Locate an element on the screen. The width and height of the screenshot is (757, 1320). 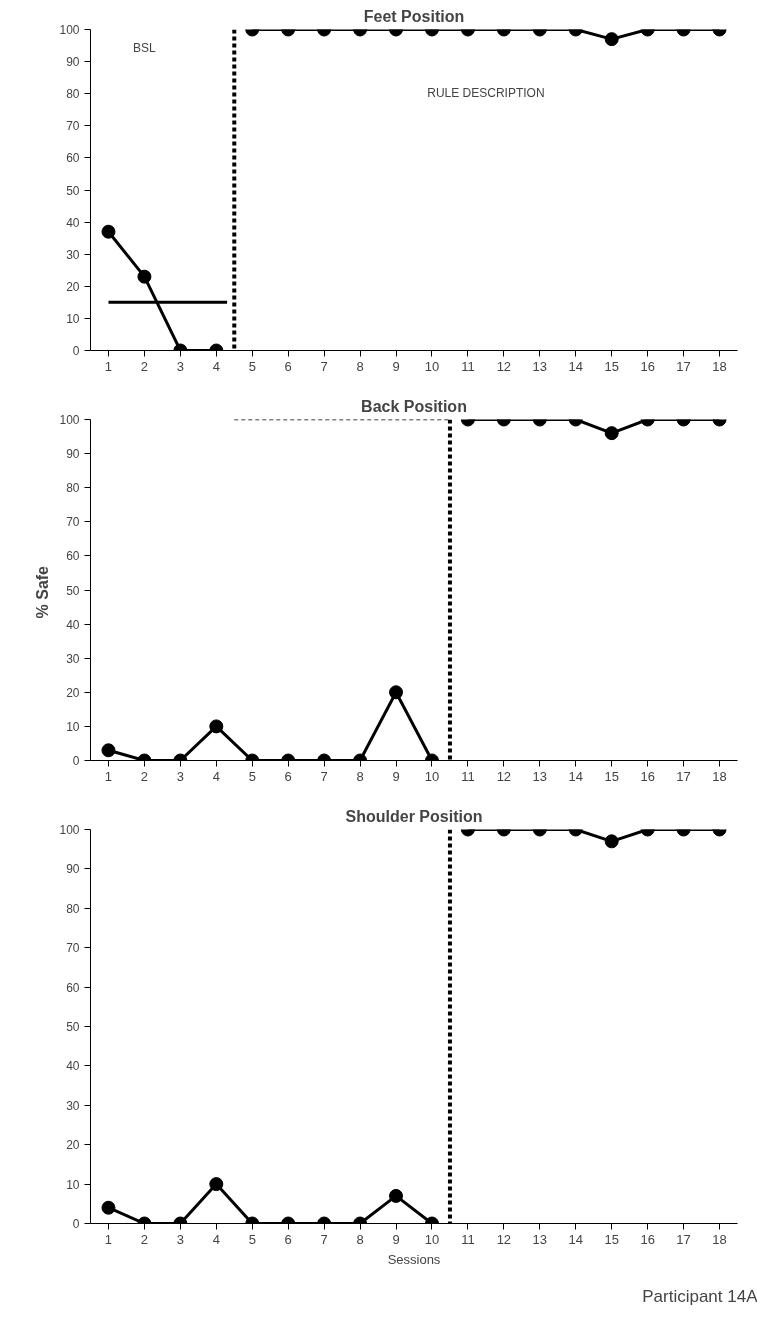
annotation: BSL is located at coordinates (145, 48).